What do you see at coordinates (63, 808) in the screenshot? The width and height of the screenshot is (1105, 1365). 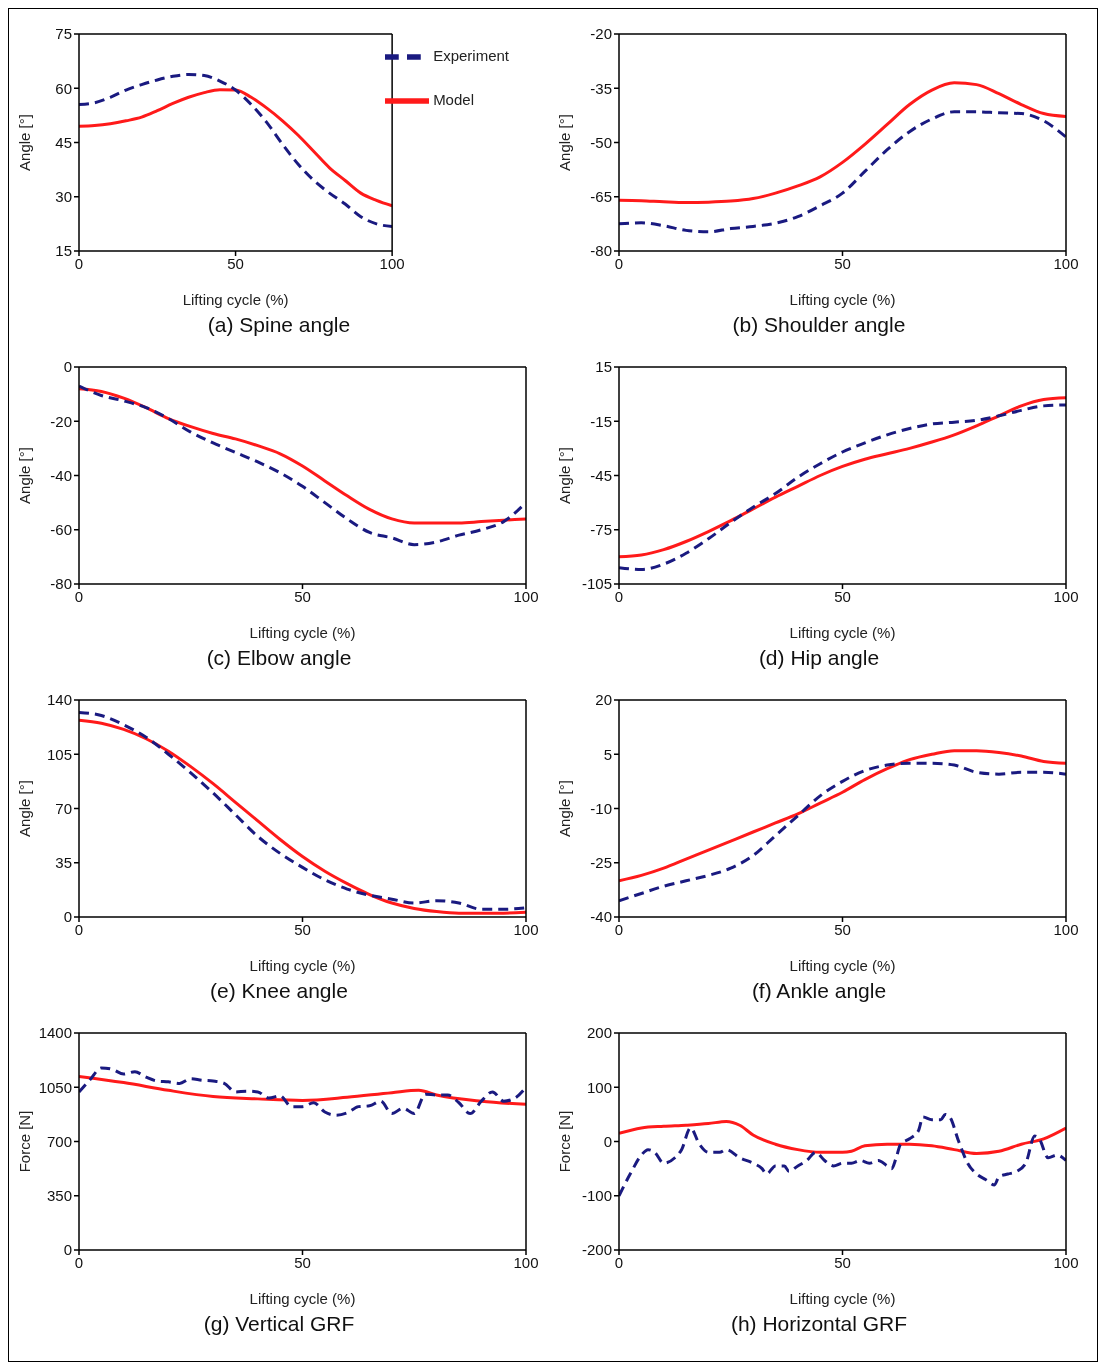 I see `y-tick-label: 70` at bounding box center [63, 808].